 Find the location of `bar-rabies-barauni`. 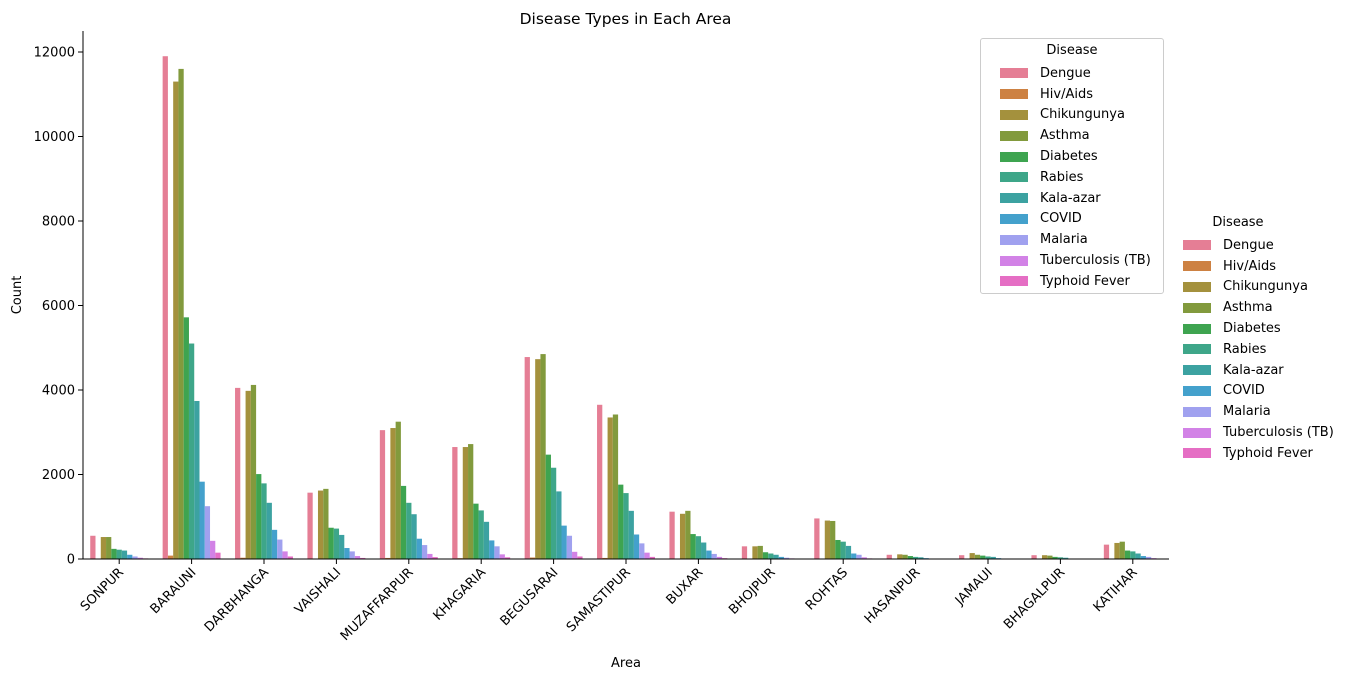

bar-rabies-barauni is located at coordinates (191, 451).